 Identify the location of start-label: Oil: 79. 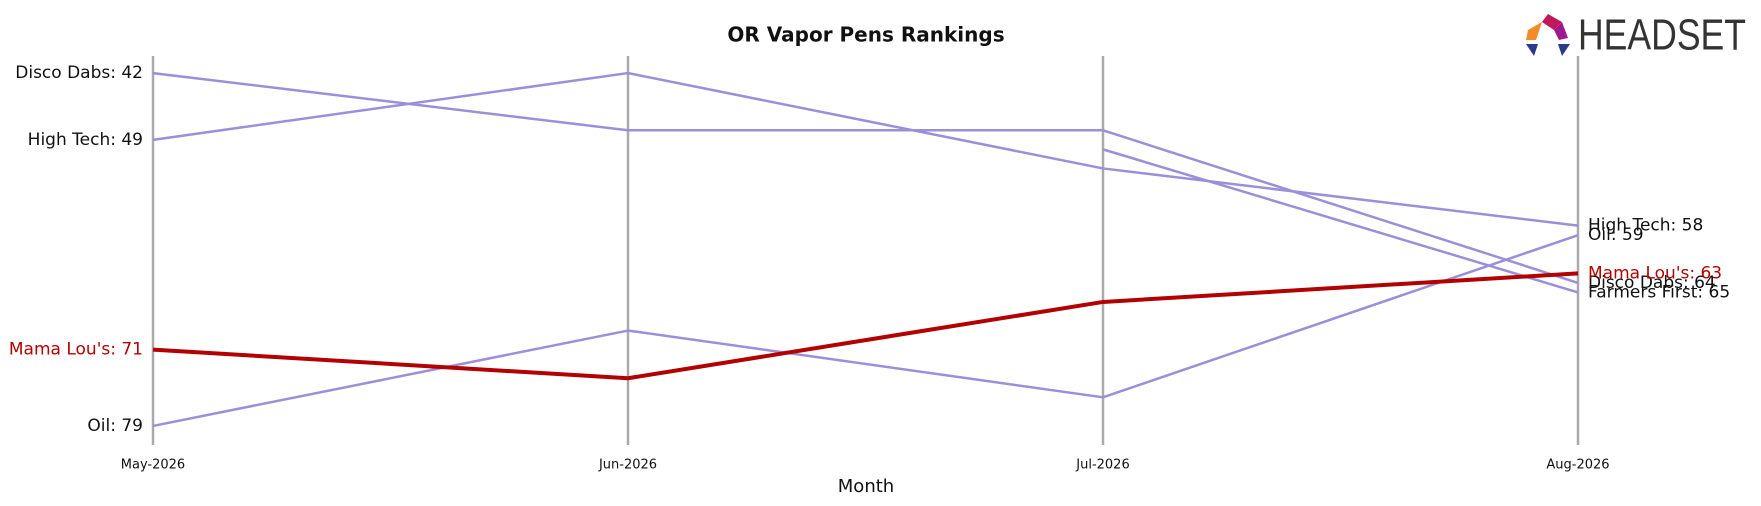
(115, 426).